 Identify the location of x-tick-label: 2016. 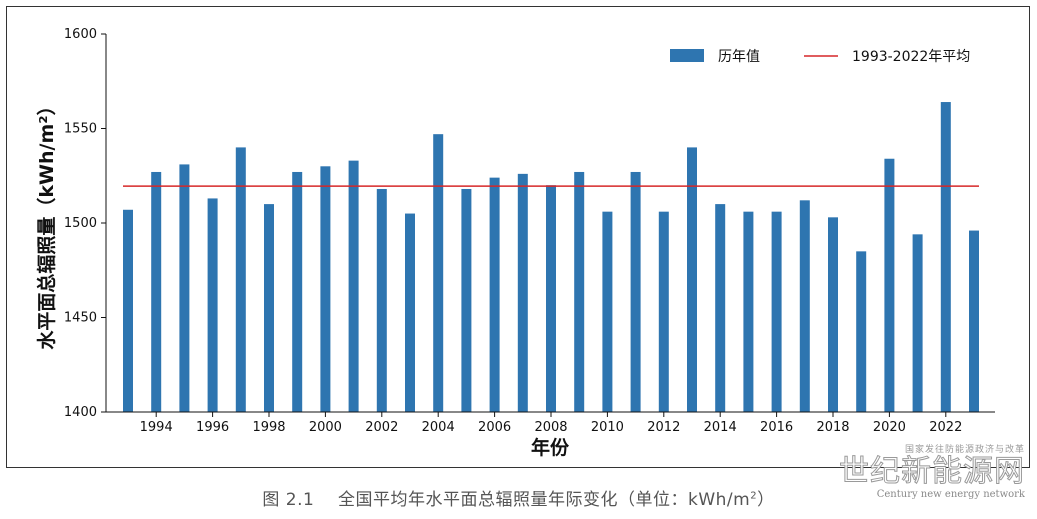
(776, 427).